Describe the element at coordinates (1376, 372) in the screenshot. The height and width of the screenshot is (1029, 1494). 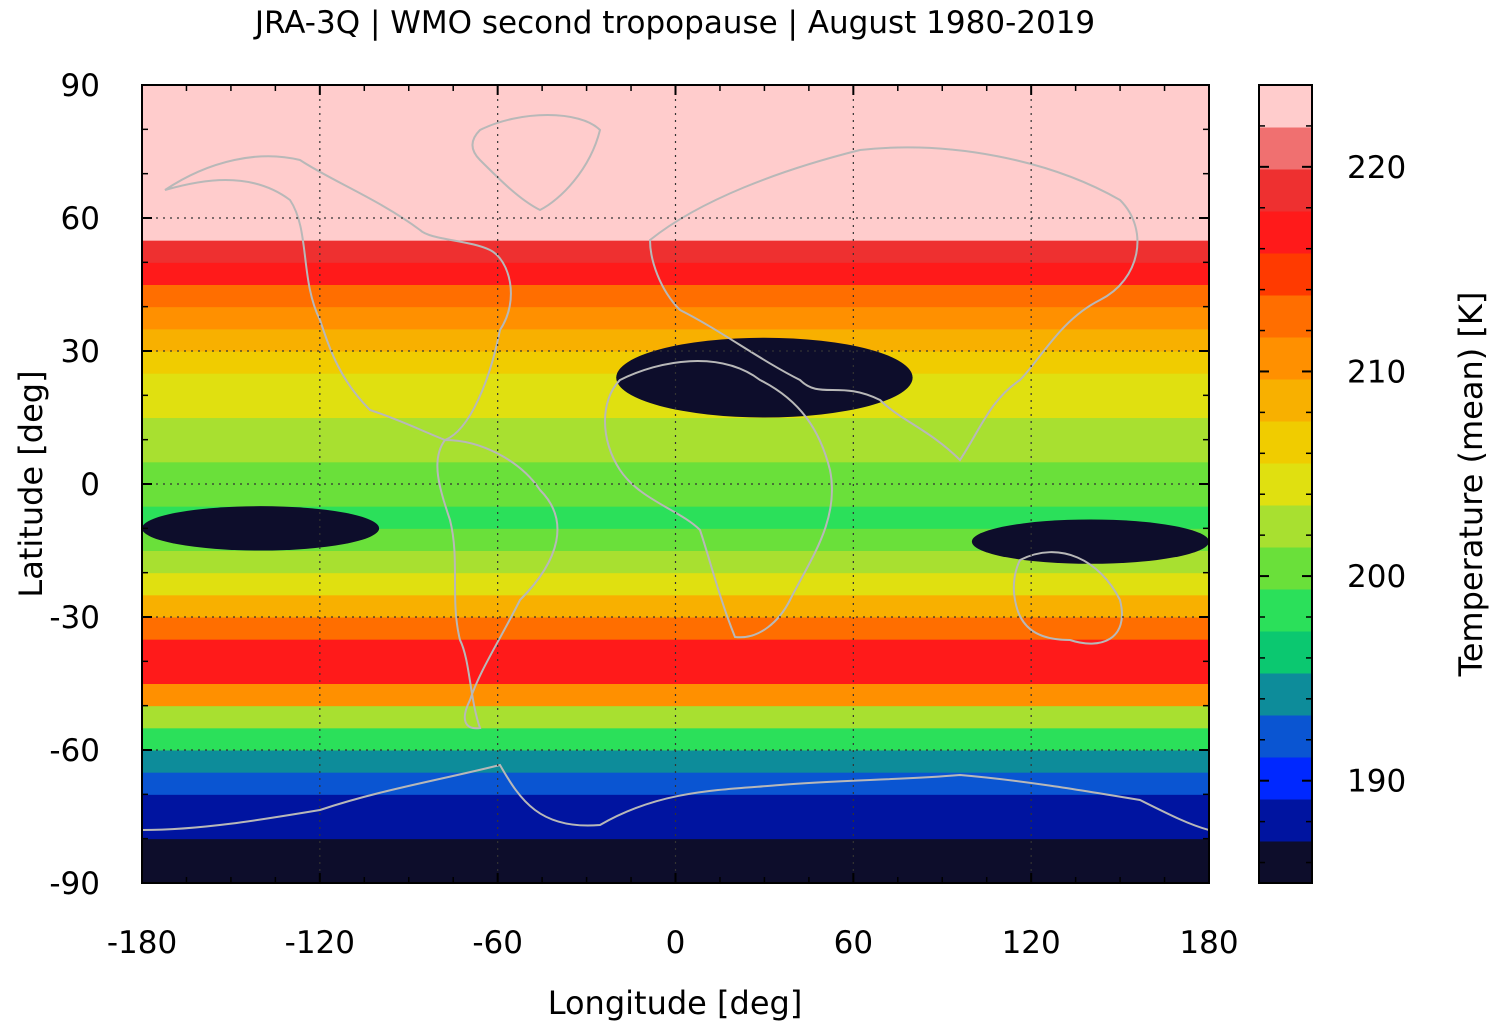
I see `colorbar-tick-label: 210` at that location.